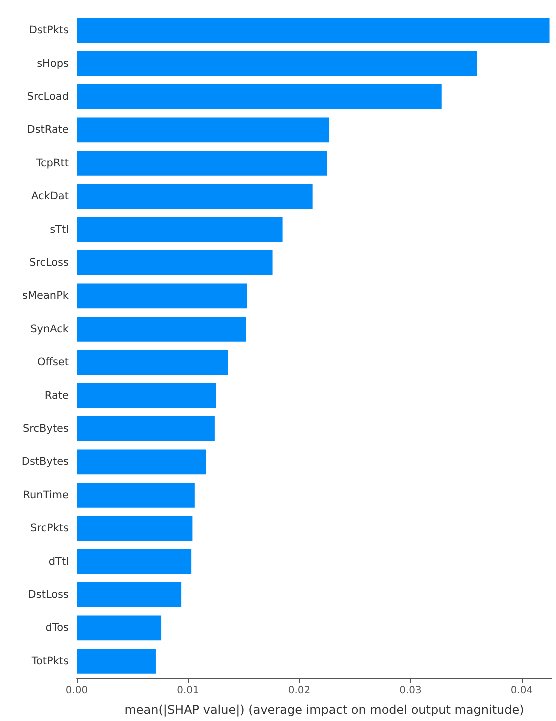 The image size is (556, 721). I want to click on x-tick-label: 0.03, so click(411, 691).